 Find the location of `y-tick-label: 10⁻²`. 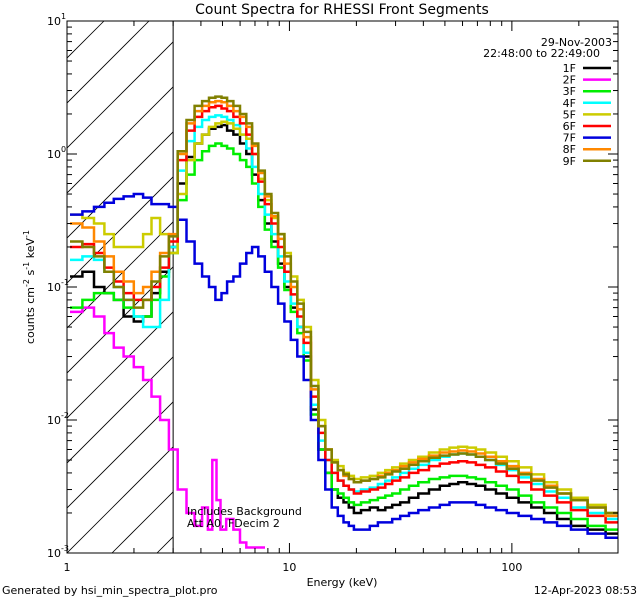

y-tick-label: 10⁻² is located at coordinates (58, 419).